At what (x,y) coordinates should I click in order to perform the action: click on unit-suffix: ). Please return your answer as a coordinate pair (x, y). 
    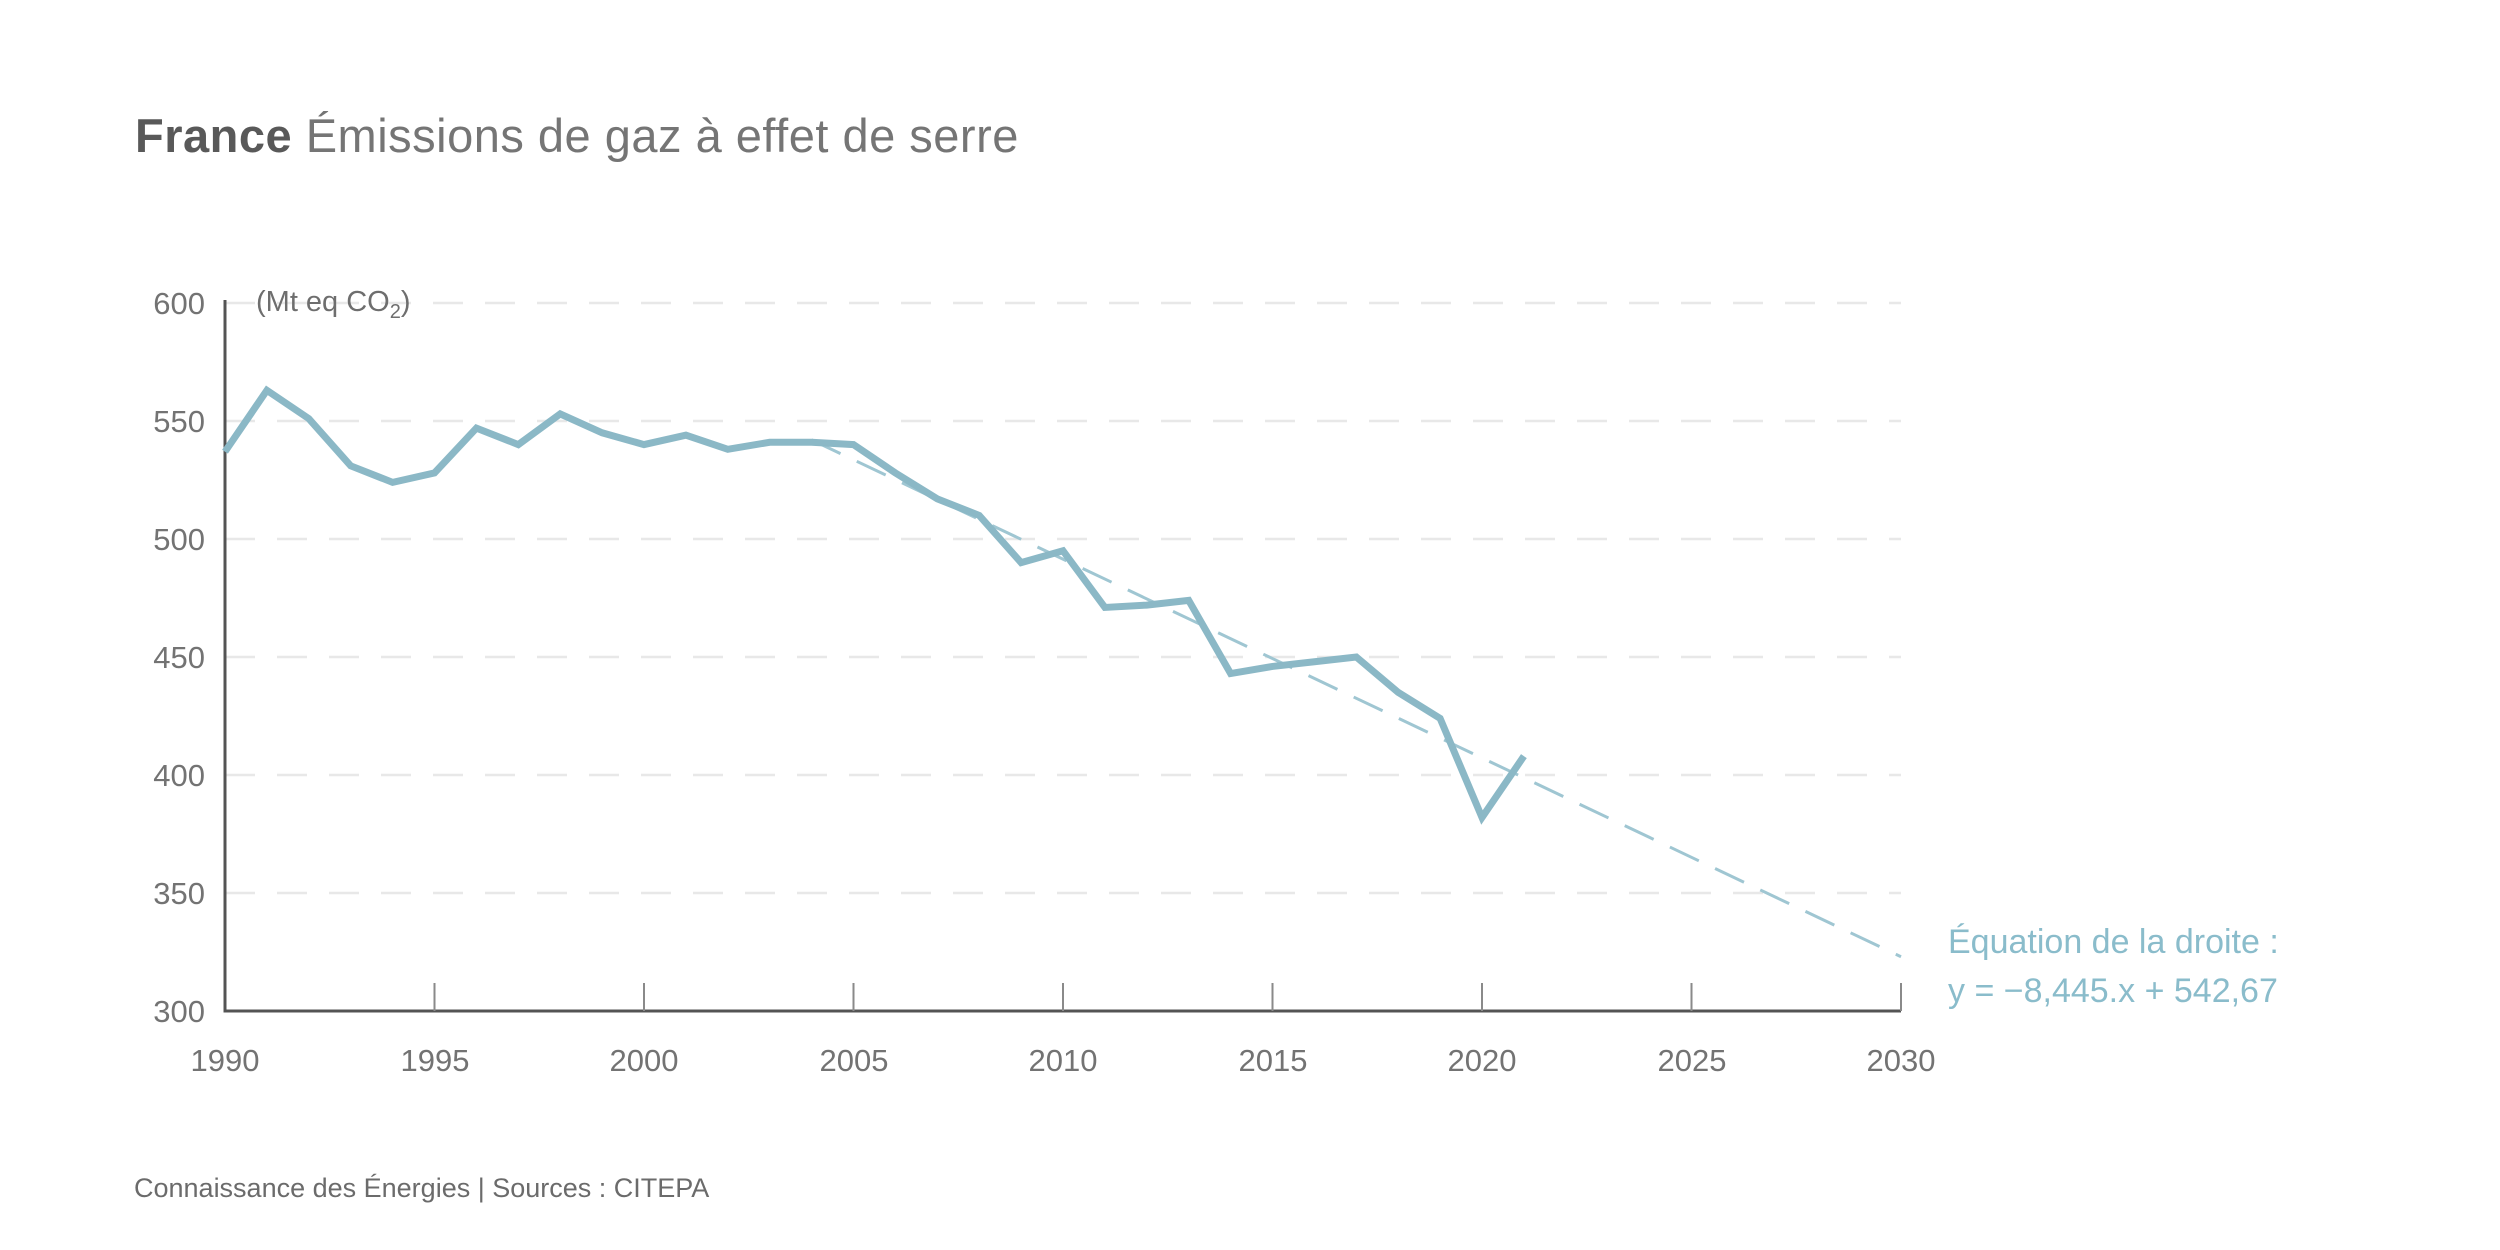
    Looking at the image, I should click on (405, 302).